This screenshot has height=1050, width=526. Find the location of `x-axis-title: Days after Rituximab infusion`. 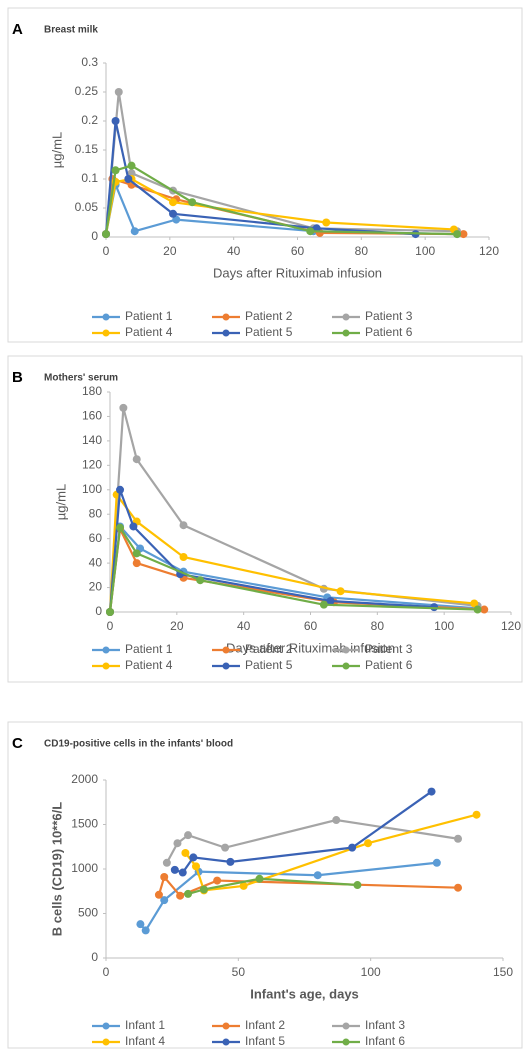

x-axis-title: Days after Rituximab infusion is located at coordinates (310, 647).